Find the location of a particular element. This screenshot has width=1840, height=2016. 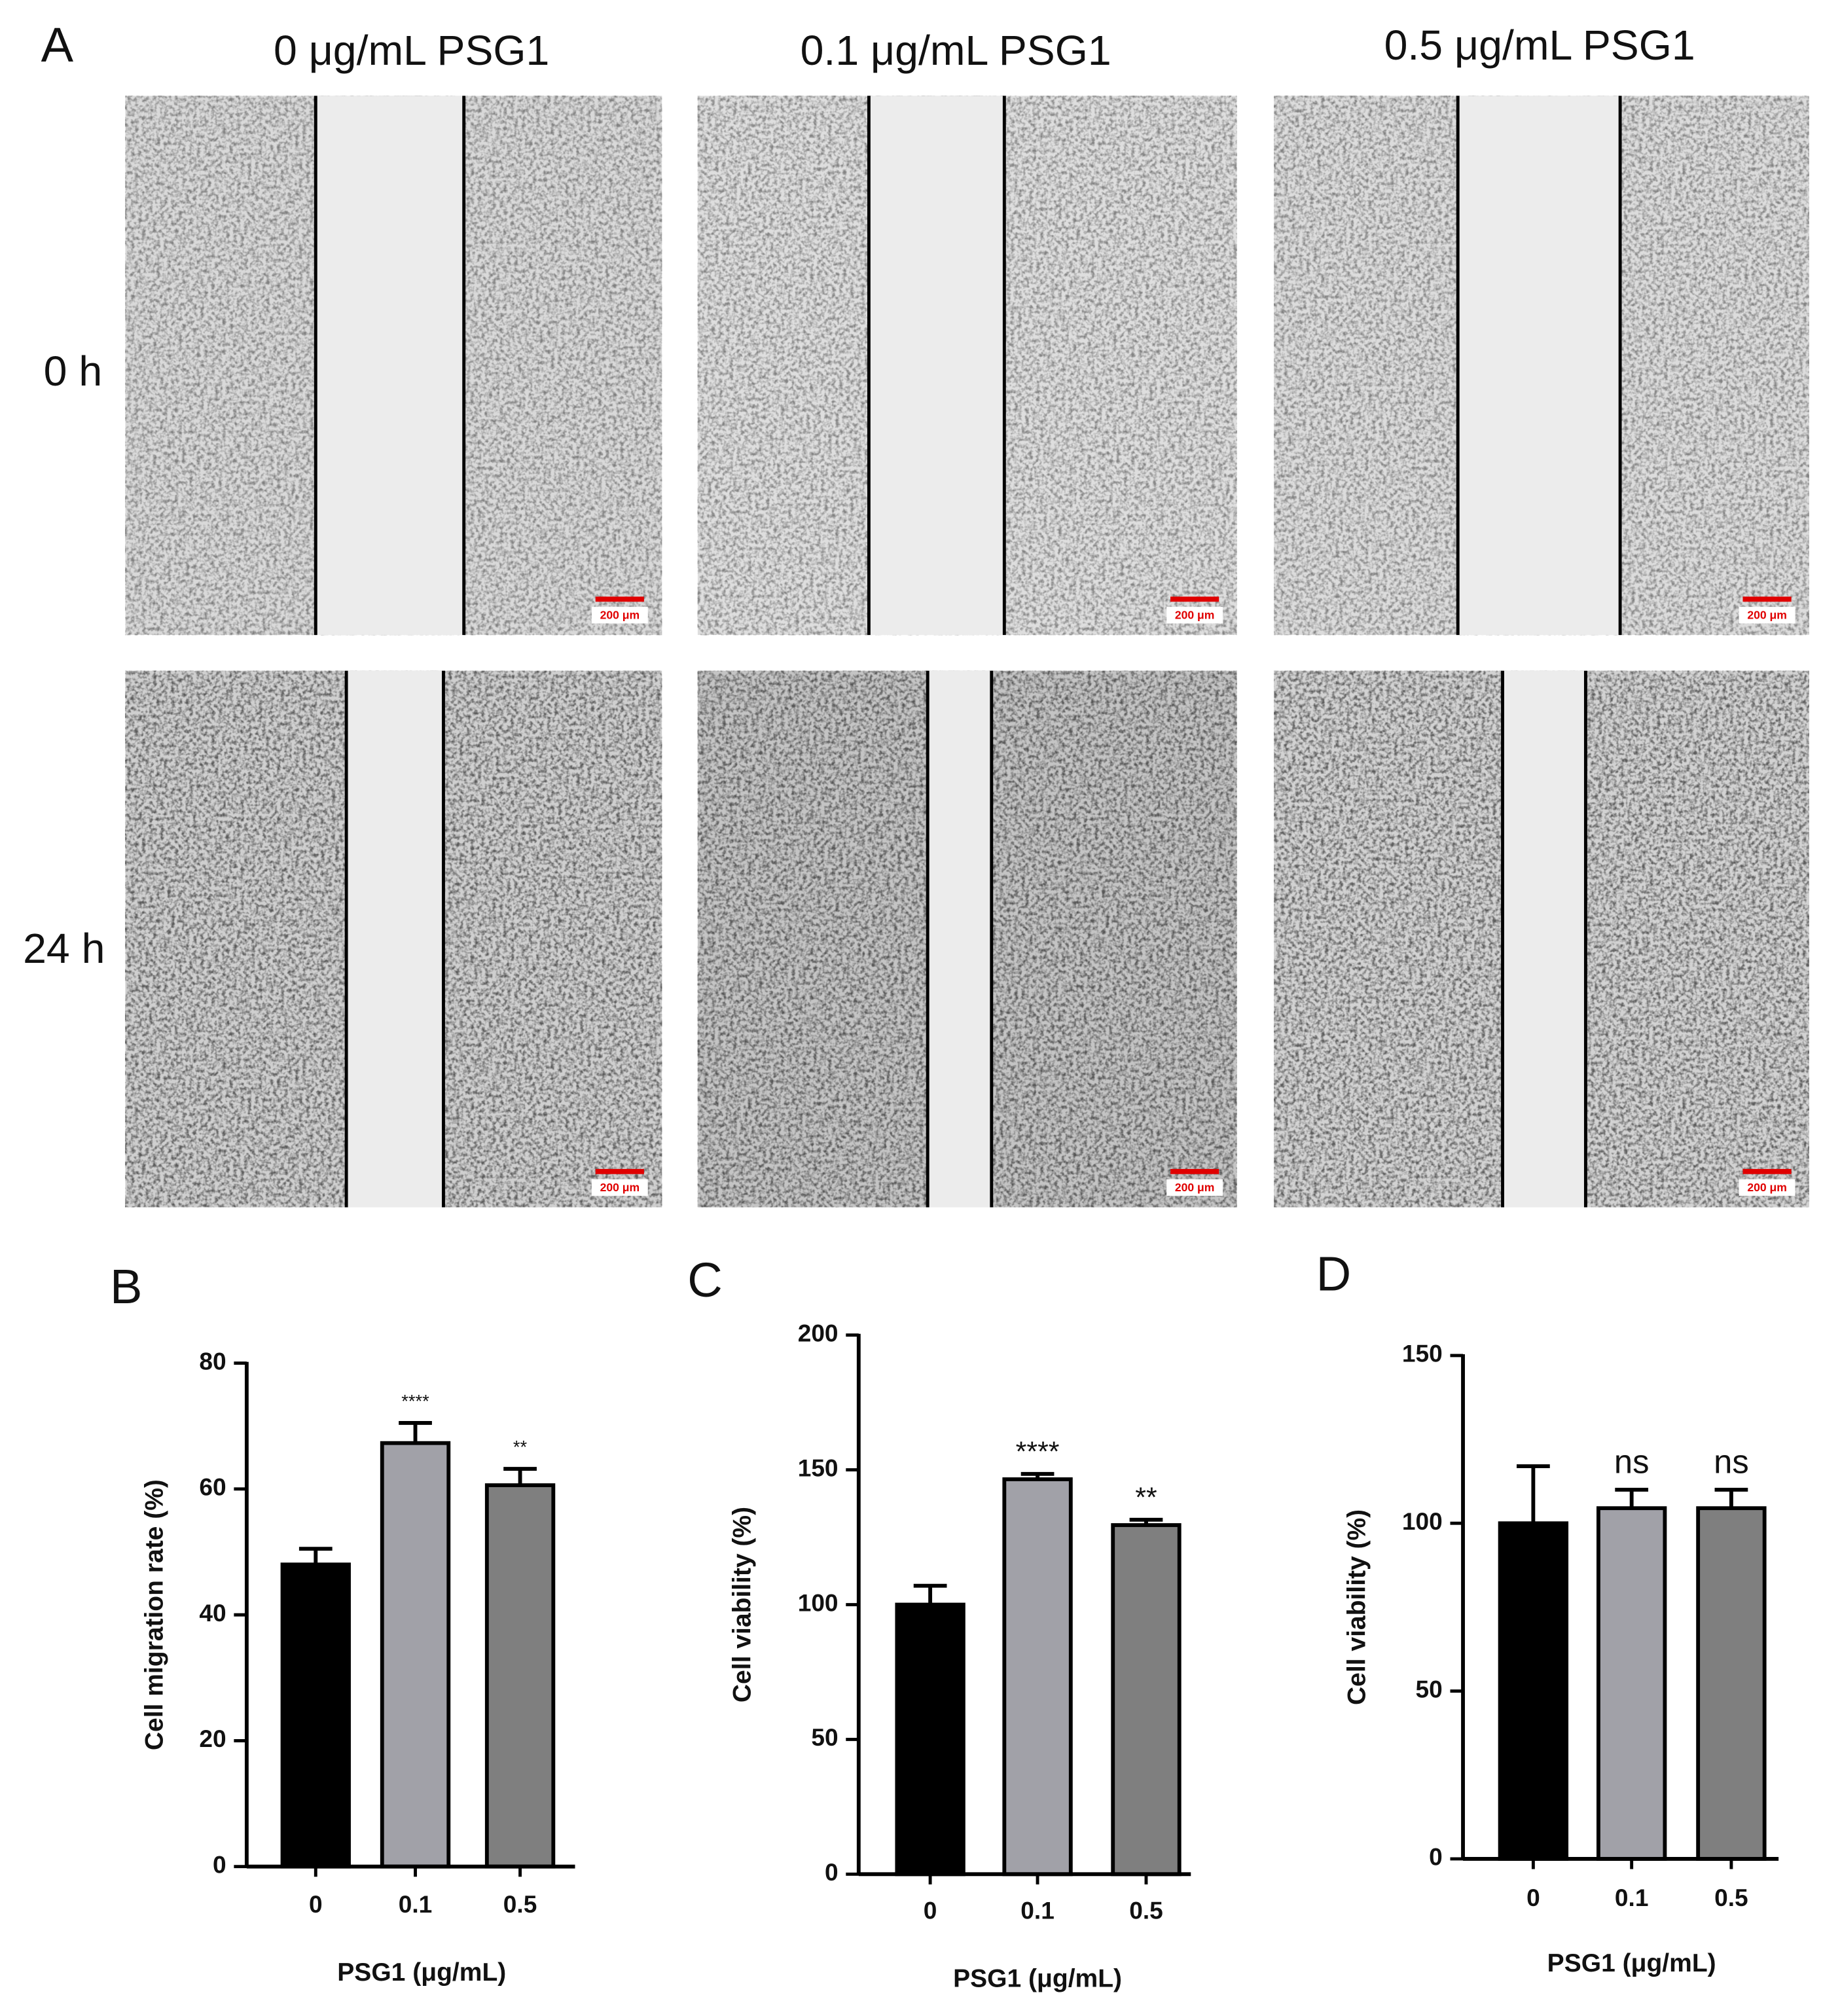

column-header: 0.5 μg/mL PSG1 is located at coordinates (1539, 45).